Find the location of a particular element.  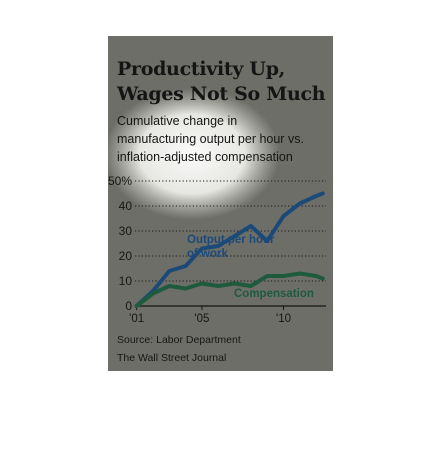

series-line-output-per-hour is located at coordinates (229, 249).